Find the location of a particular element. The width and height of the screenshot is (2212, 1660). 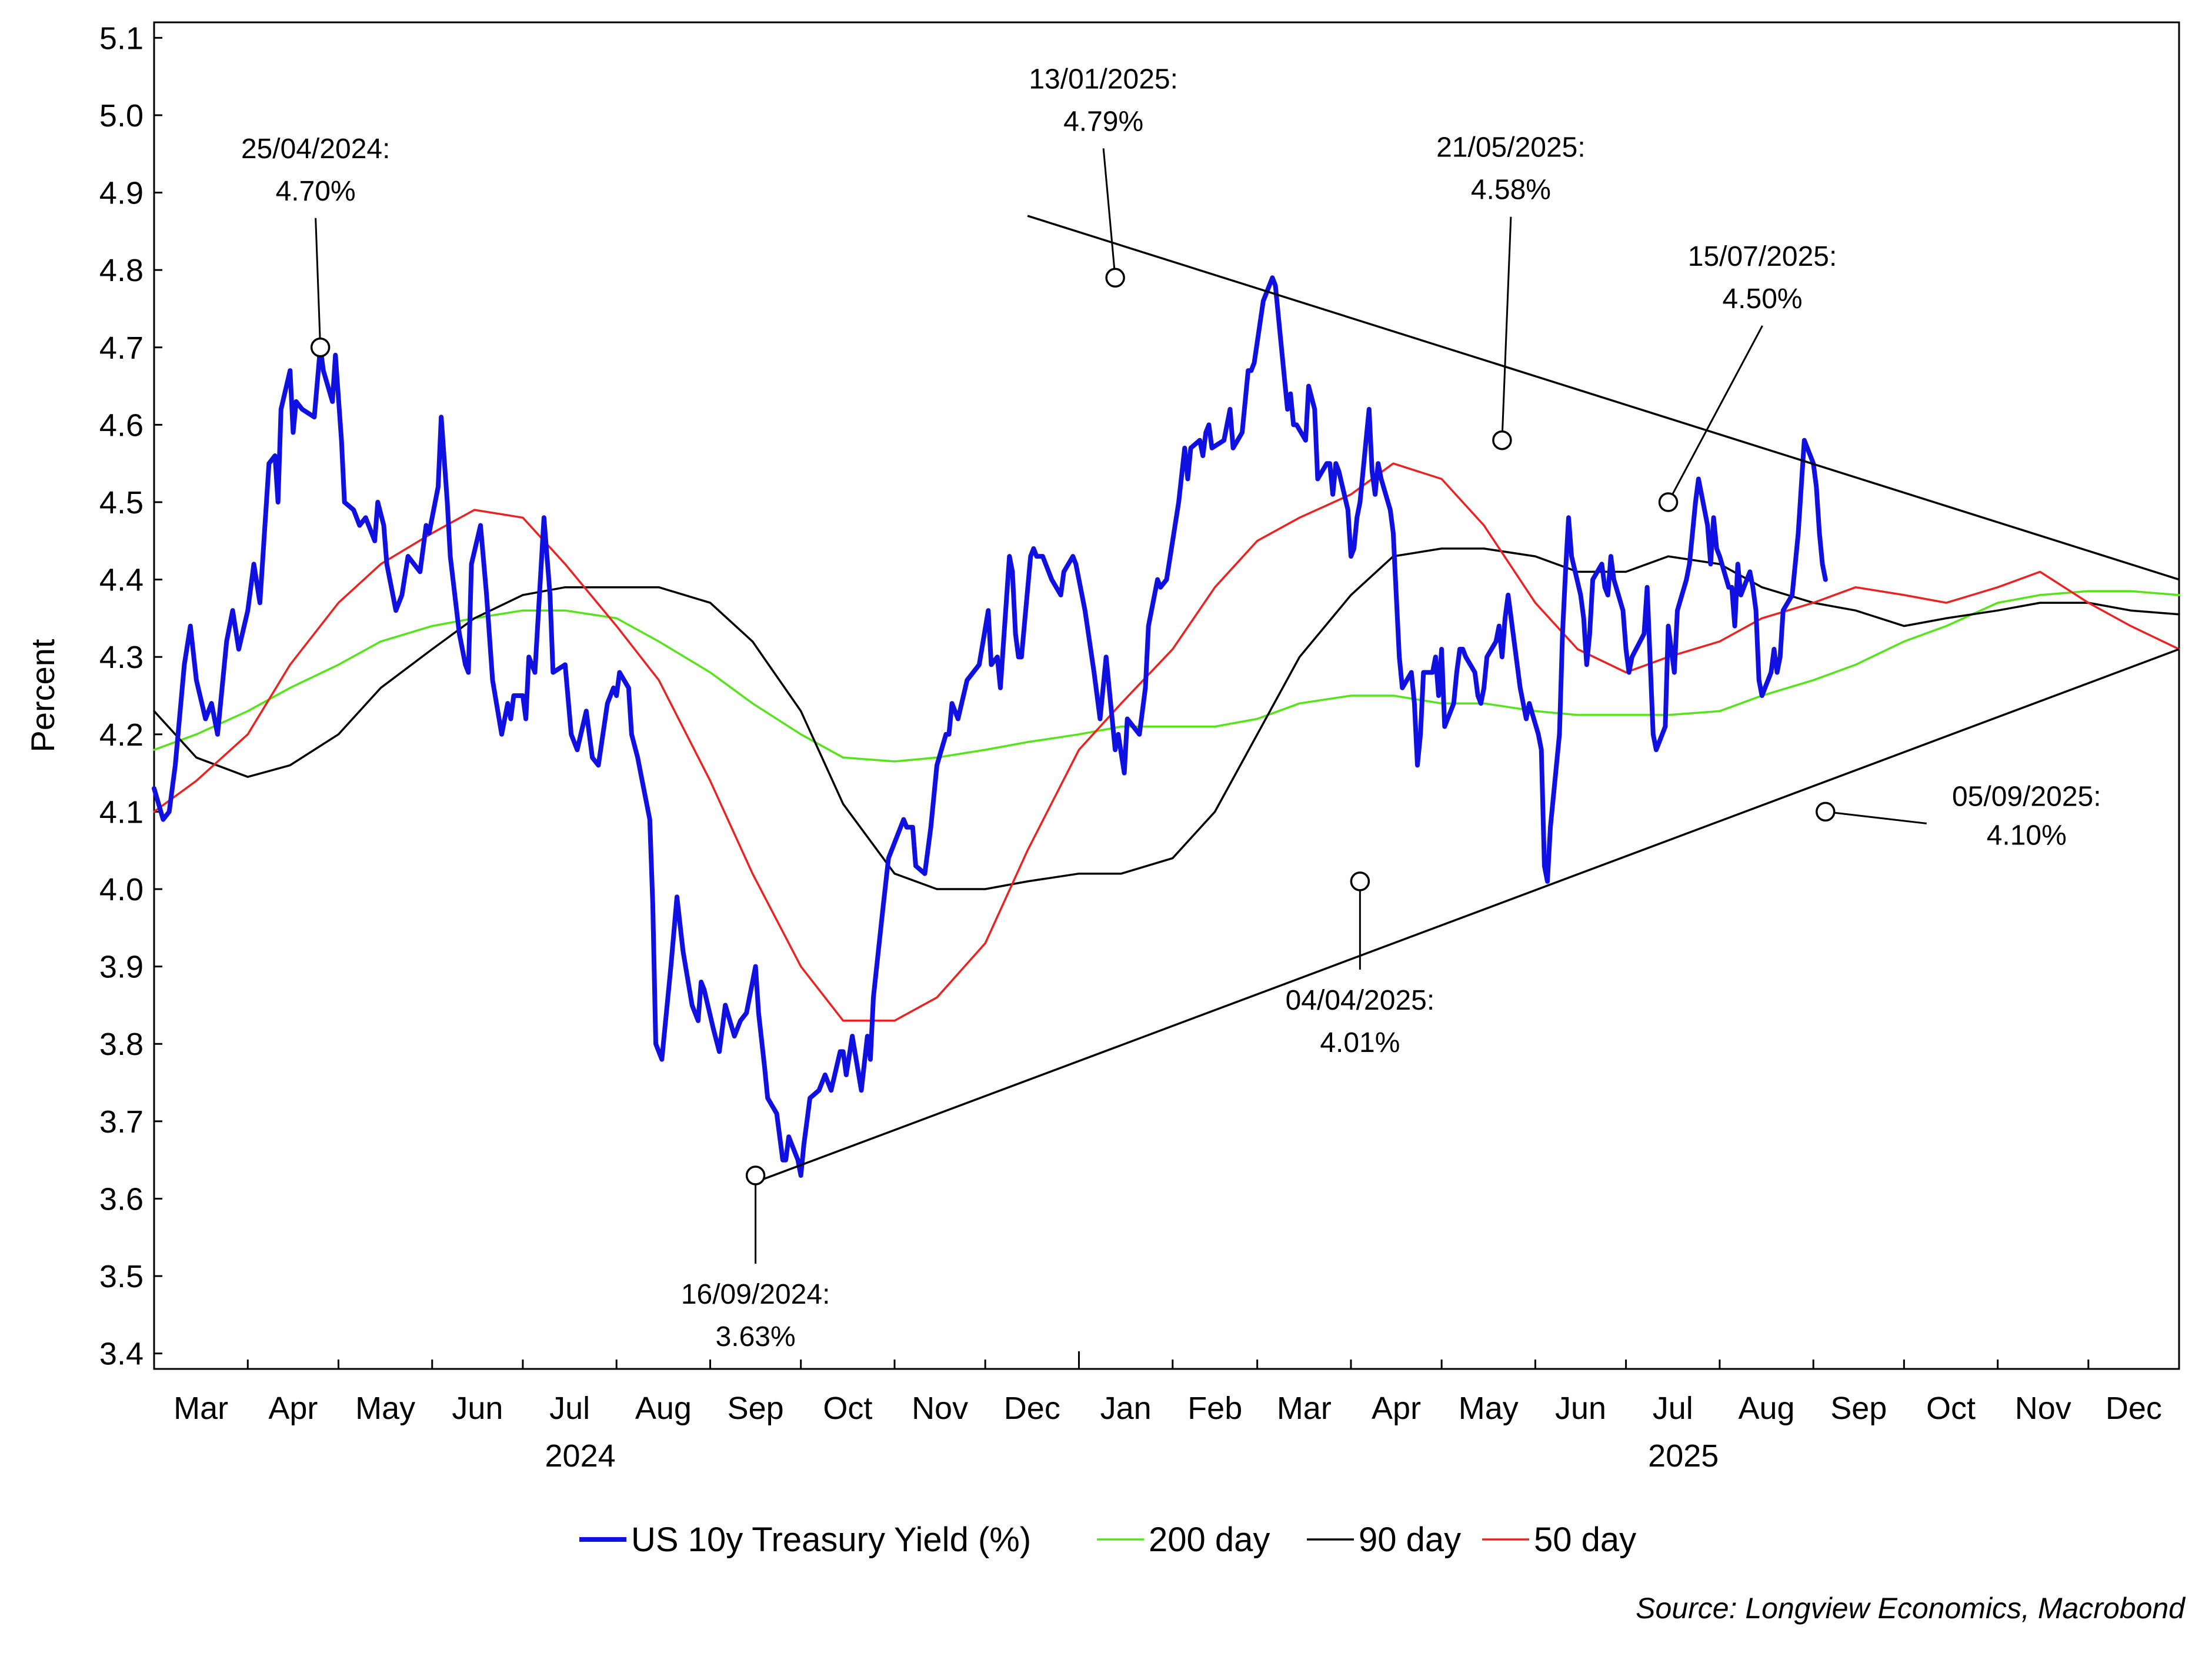

y-tick-label: 5.0 is located at coordinates (121, 115).